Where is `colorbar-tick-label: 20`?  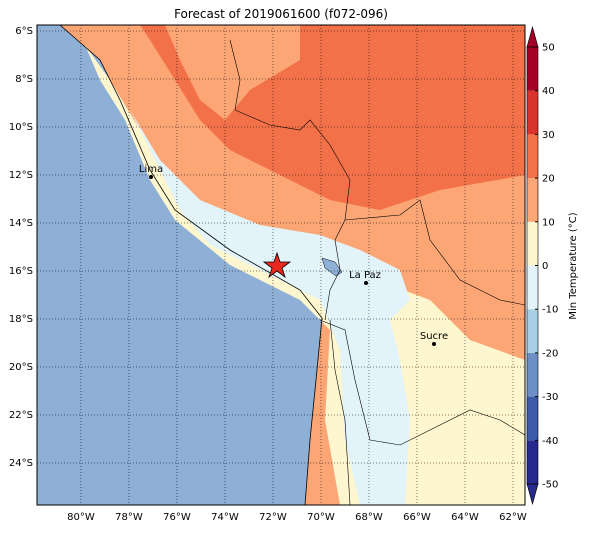
colorbar-tick-label: 20 is located at coordinates (548, 179).